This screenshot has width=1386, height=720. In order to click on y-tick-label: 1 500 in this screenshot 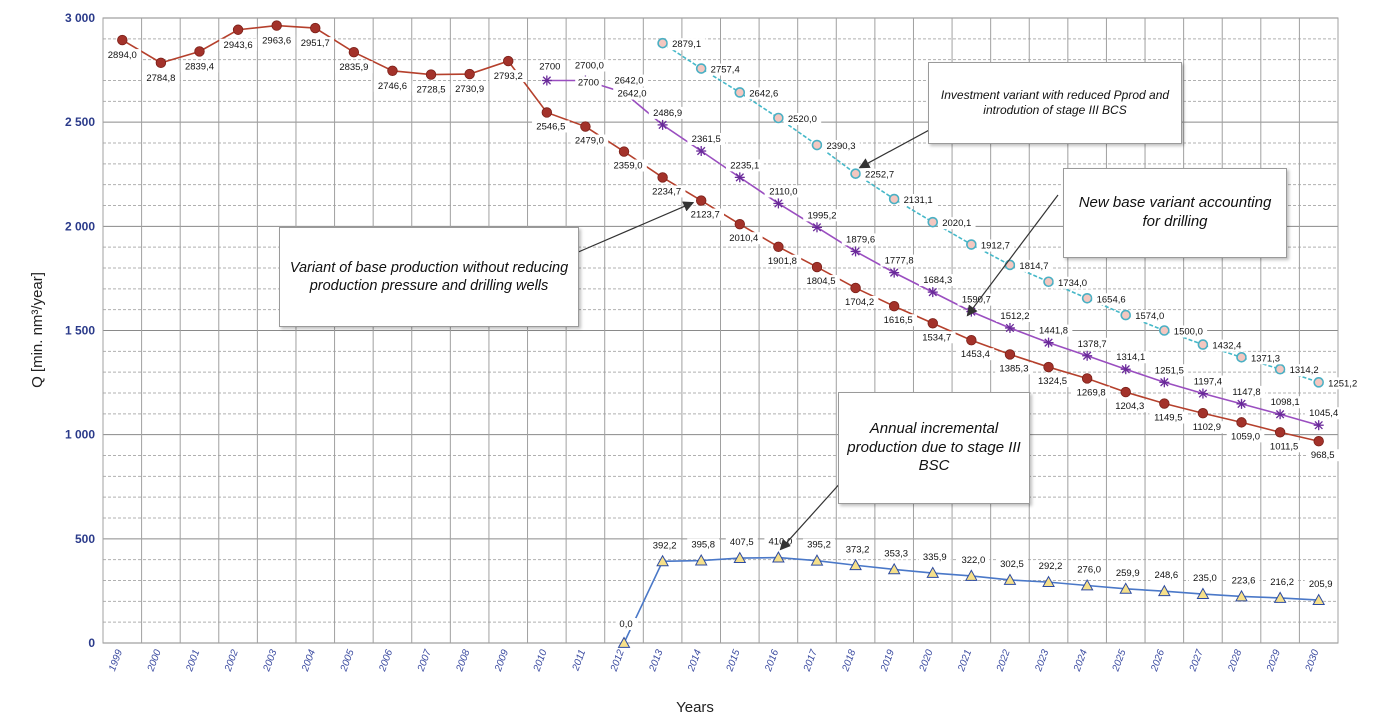, I will do `click(80, 331)`.